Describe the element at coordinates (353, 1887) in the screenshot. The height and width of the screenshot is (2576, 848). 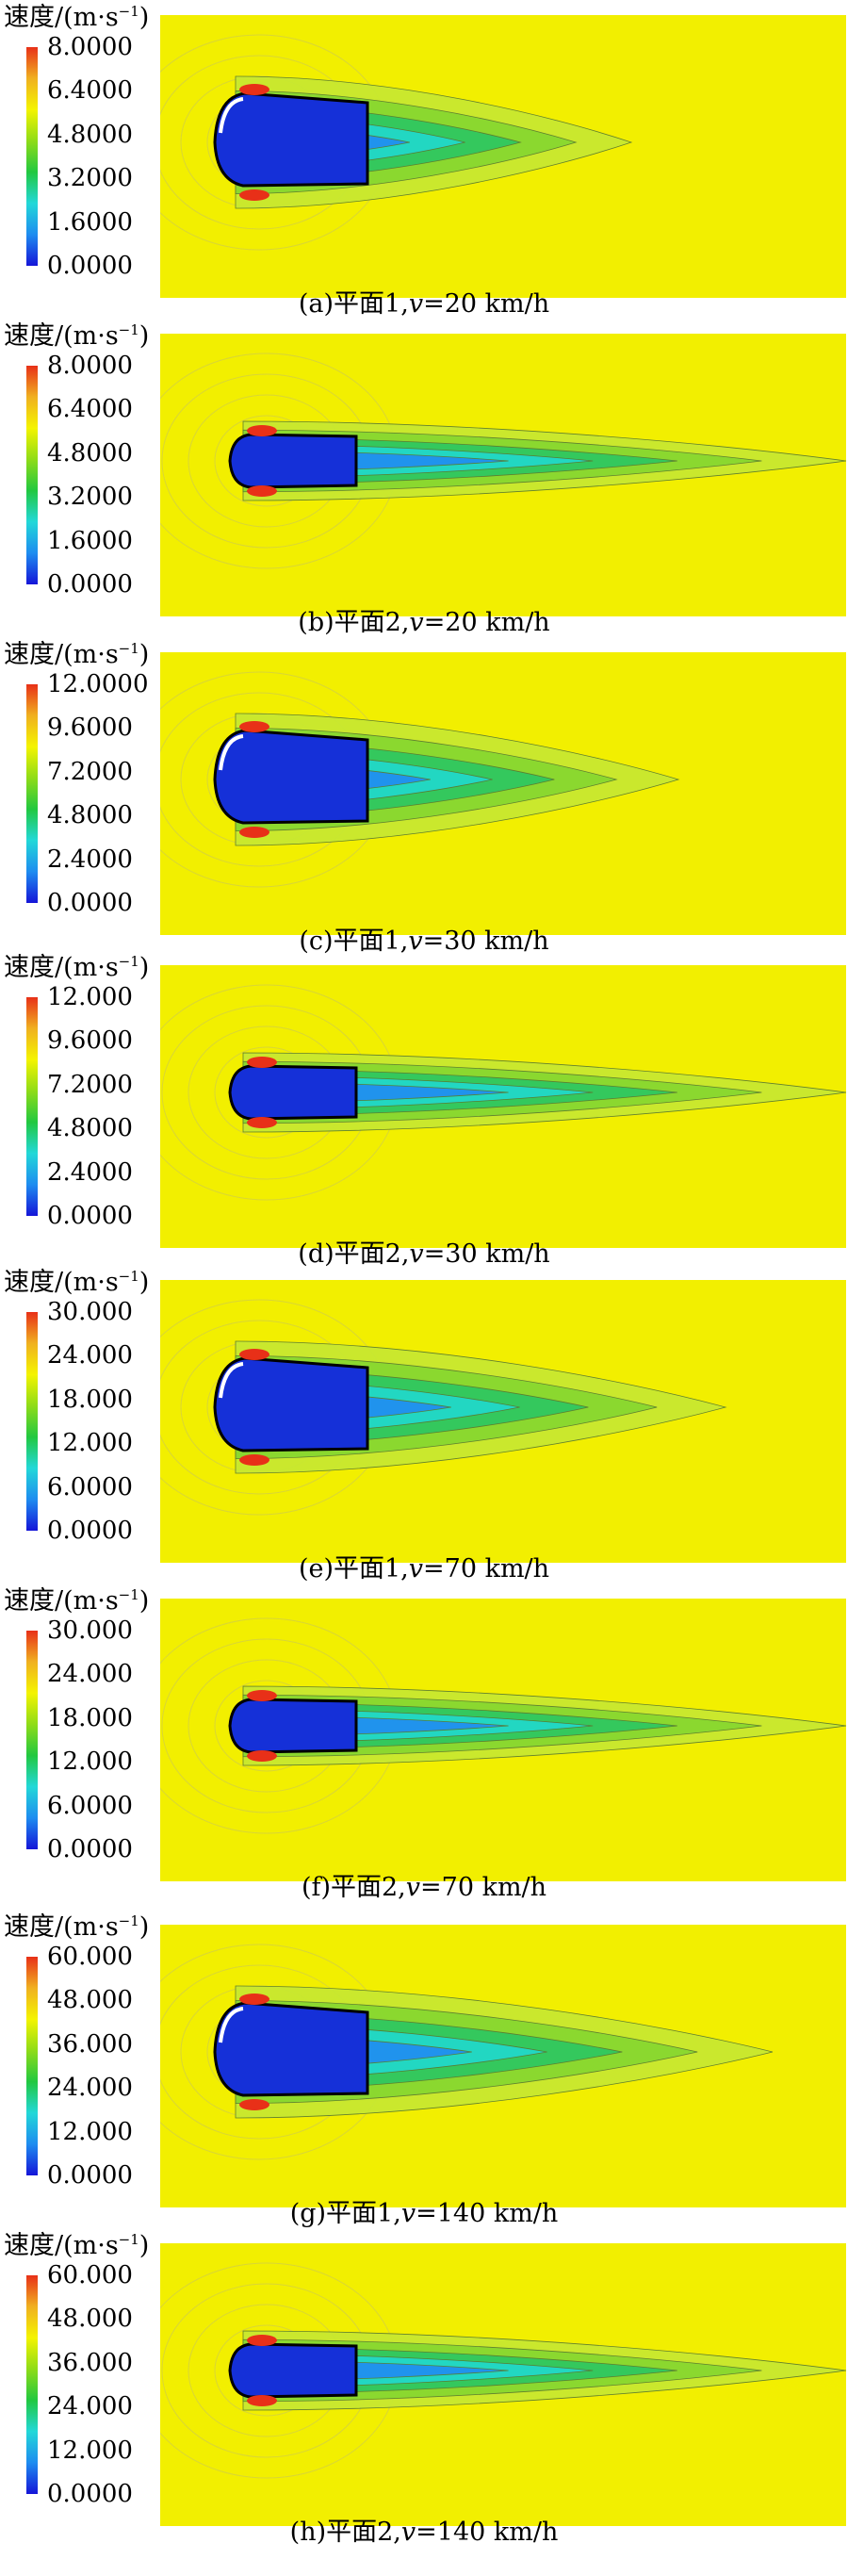
I see `caption-prefix: (f)平面2,` at that location.